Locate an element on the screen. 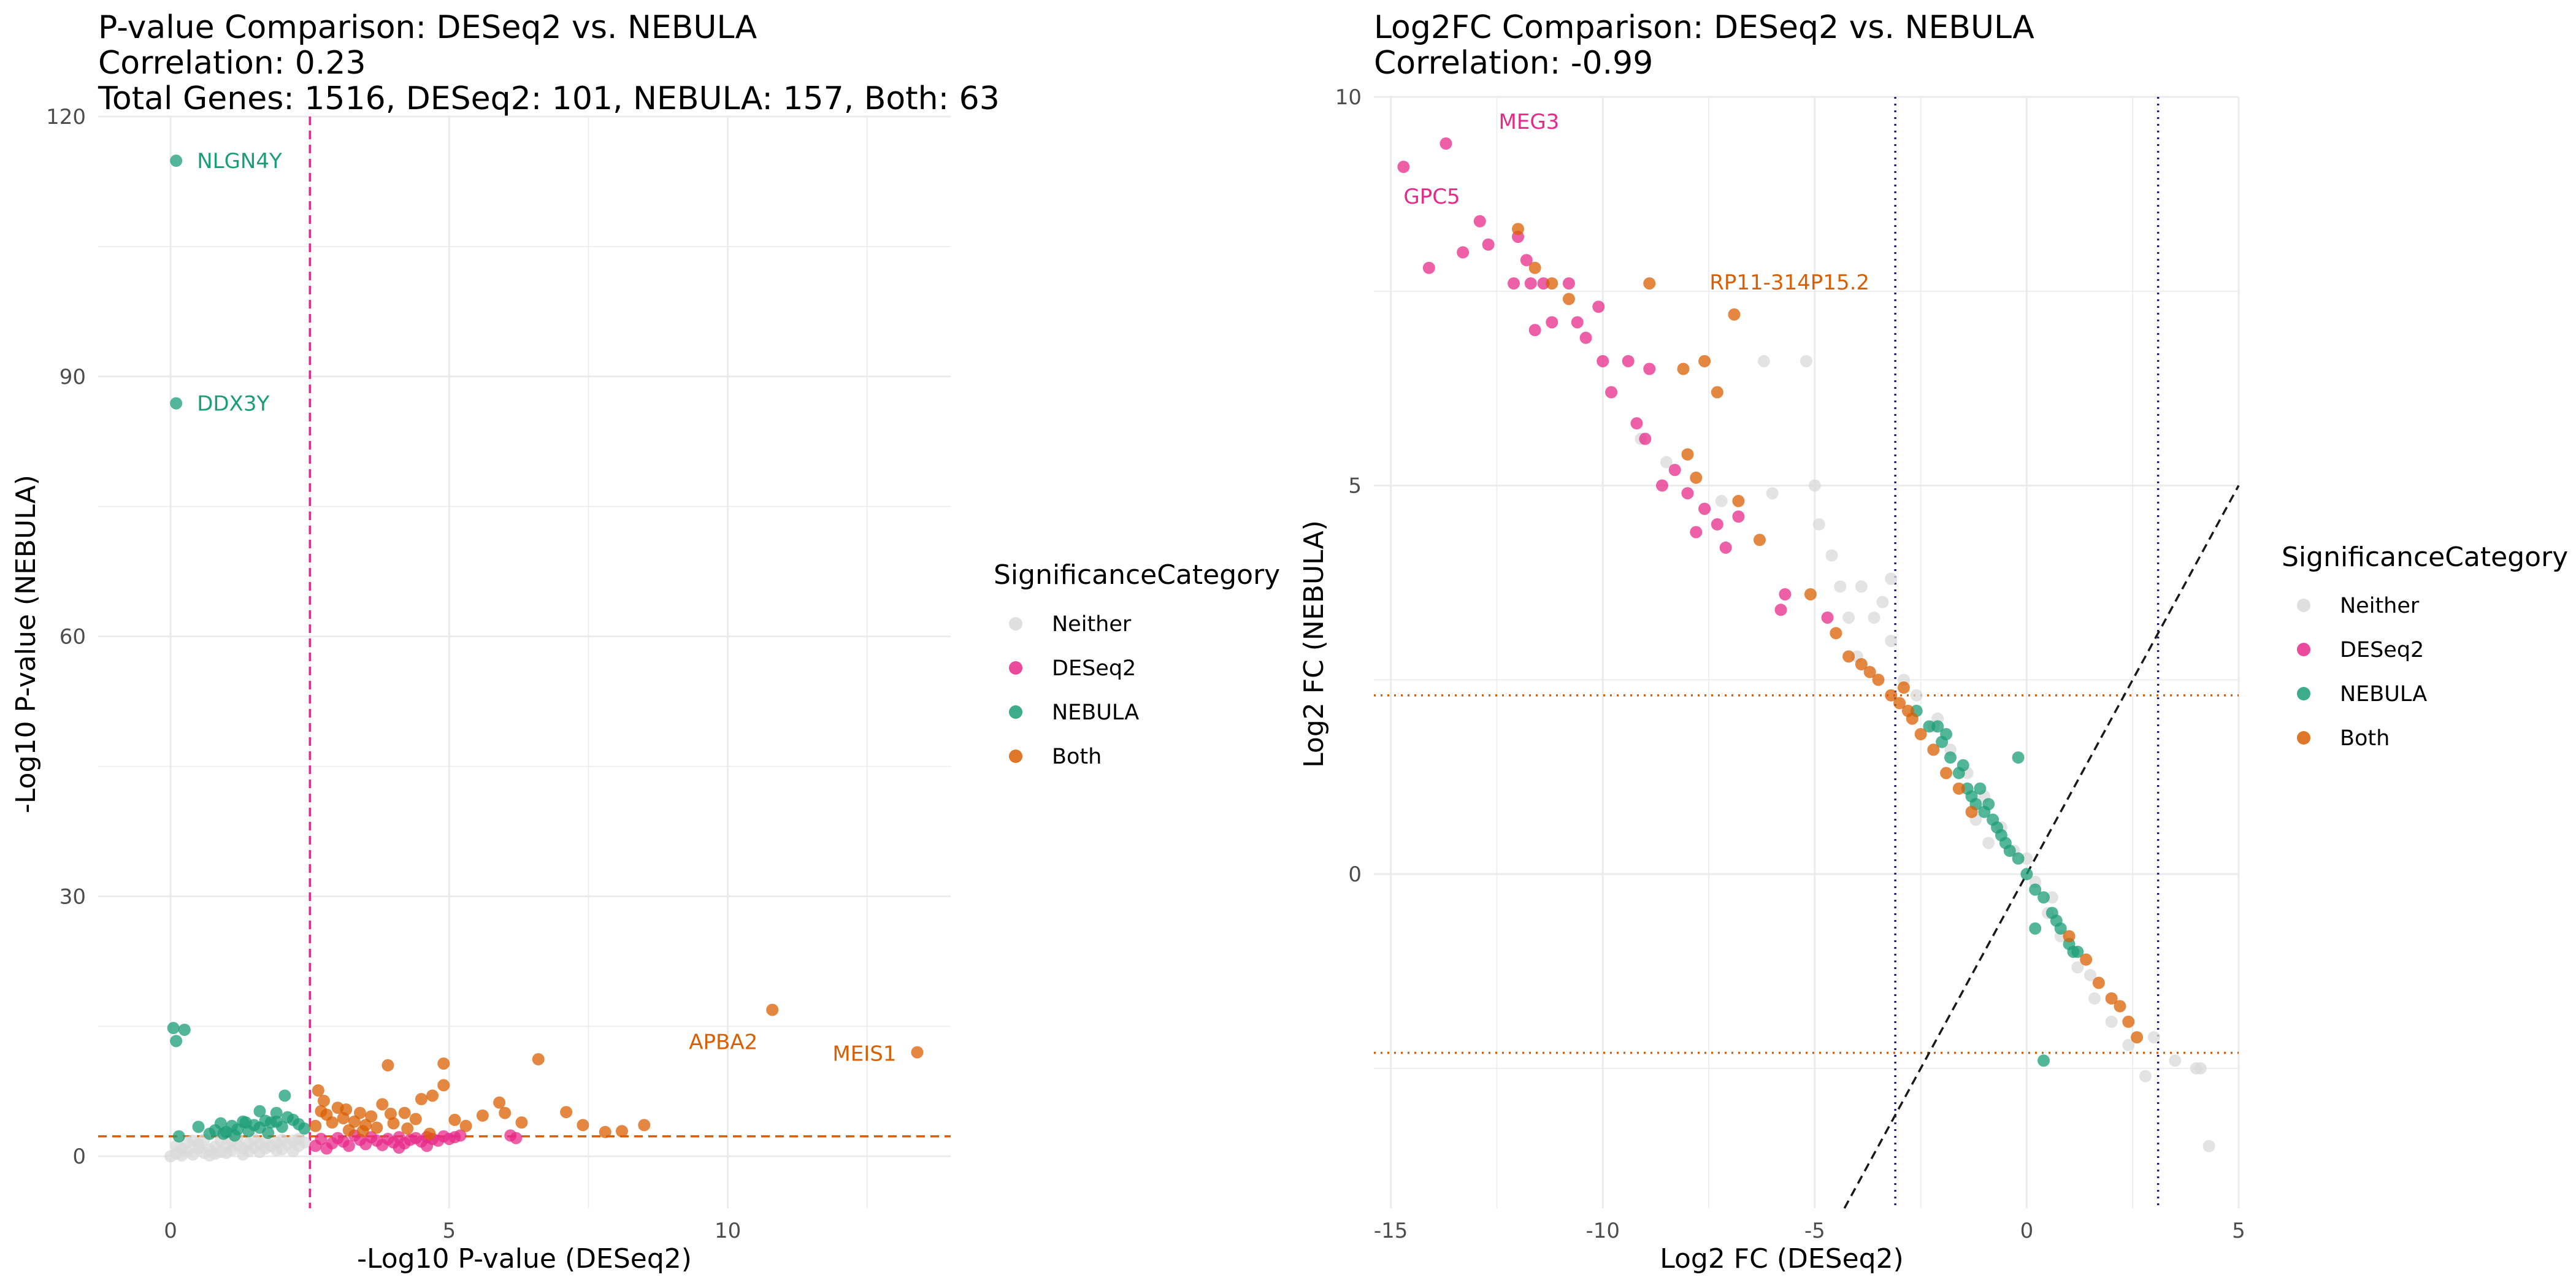 This screenshot has width=2576, height=1288. log2fc-y-ticks: 0 5 10 is located at coordinates (1348, 486).